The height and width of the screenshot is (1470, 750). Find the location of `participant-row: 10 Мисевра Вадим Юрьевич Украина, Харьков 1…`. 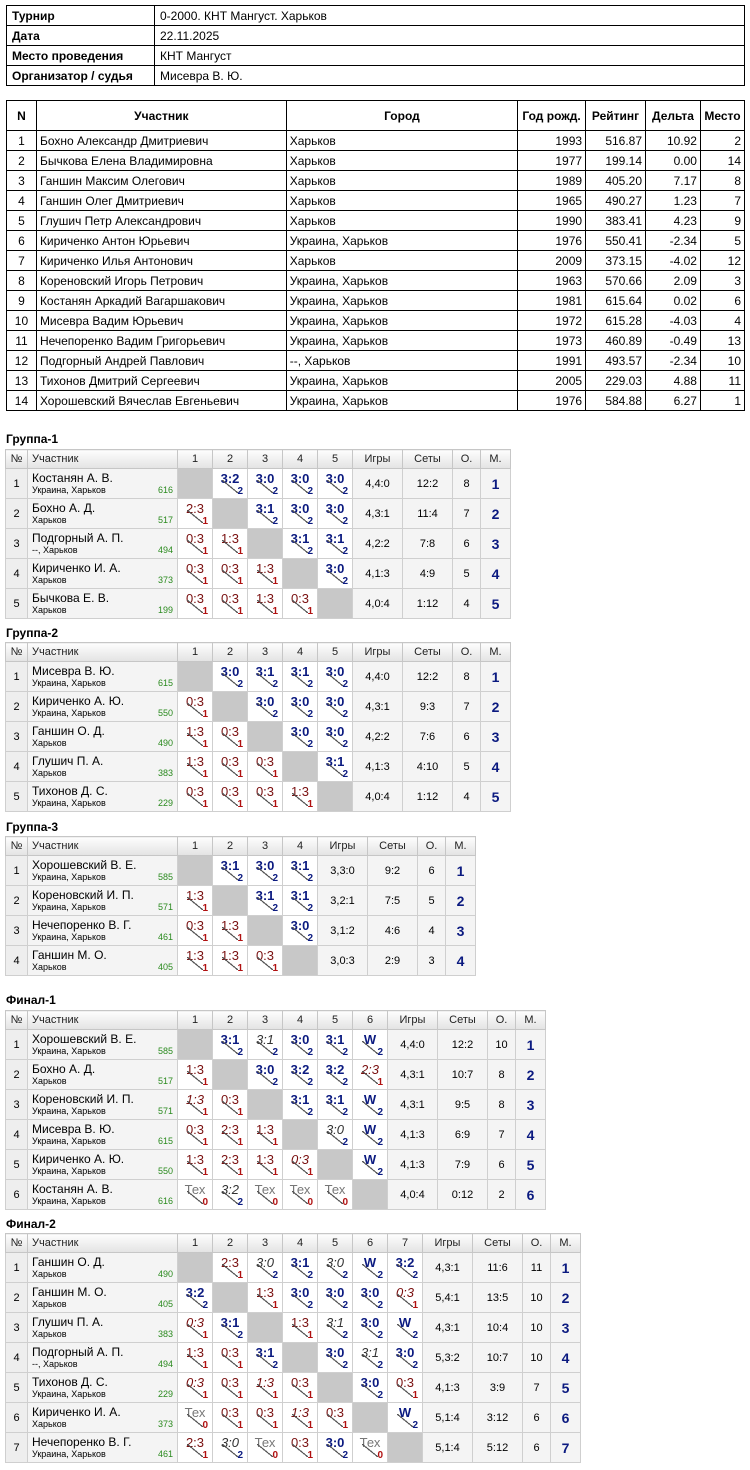

participant-row: 10 Мисевра Вадим Юрьевич Украина, Харьков 1… is located at coordinates (376, 320).